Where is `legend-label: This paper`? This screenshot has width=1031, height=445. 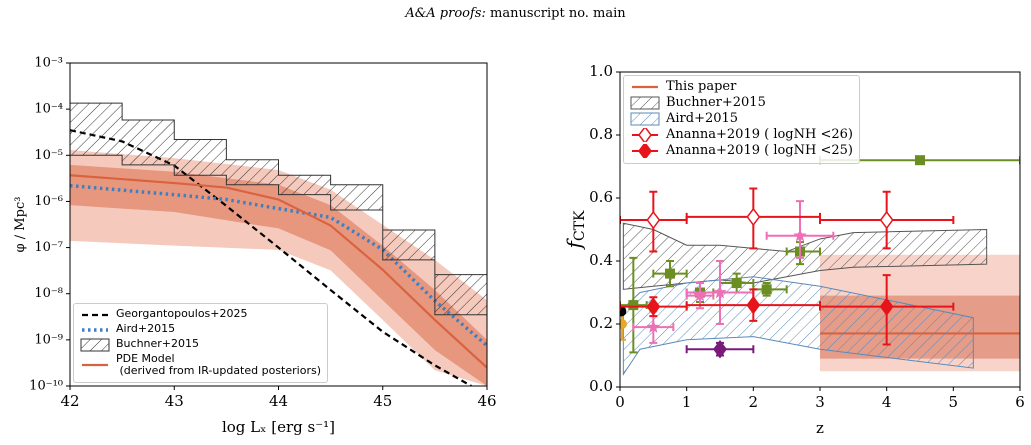 legend-label: This paper is located at coordinates (701, 86).